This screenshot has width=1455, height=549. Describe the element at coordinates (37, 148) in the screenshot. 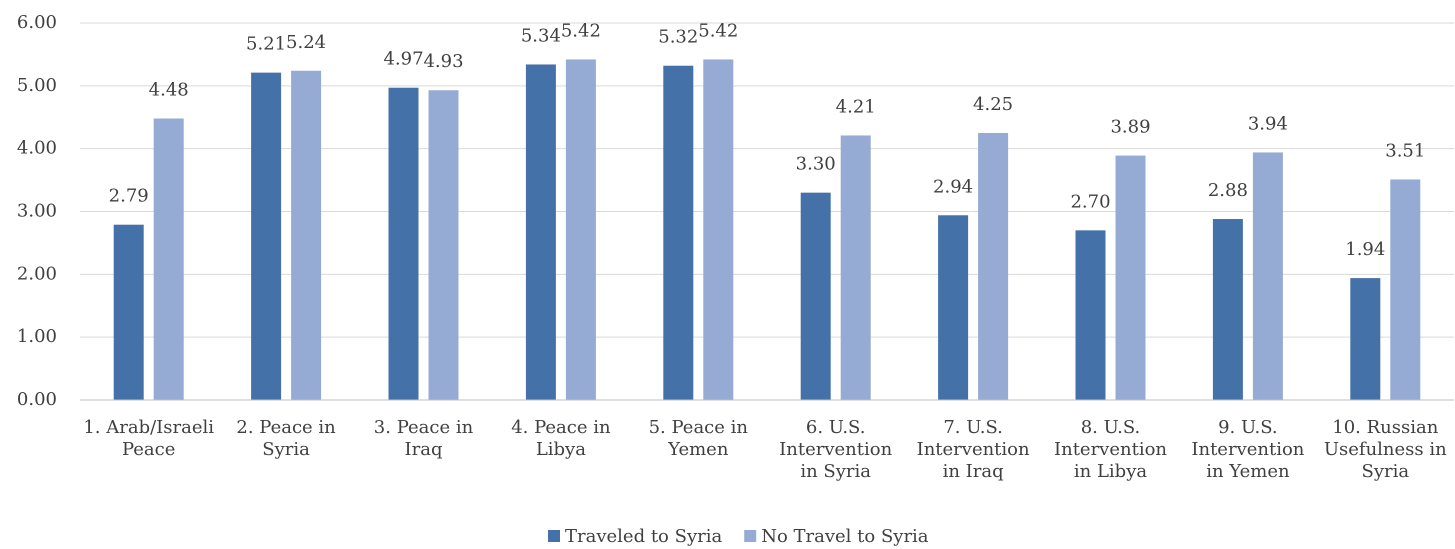

I see `y-tick-label: 4.00` at that location.